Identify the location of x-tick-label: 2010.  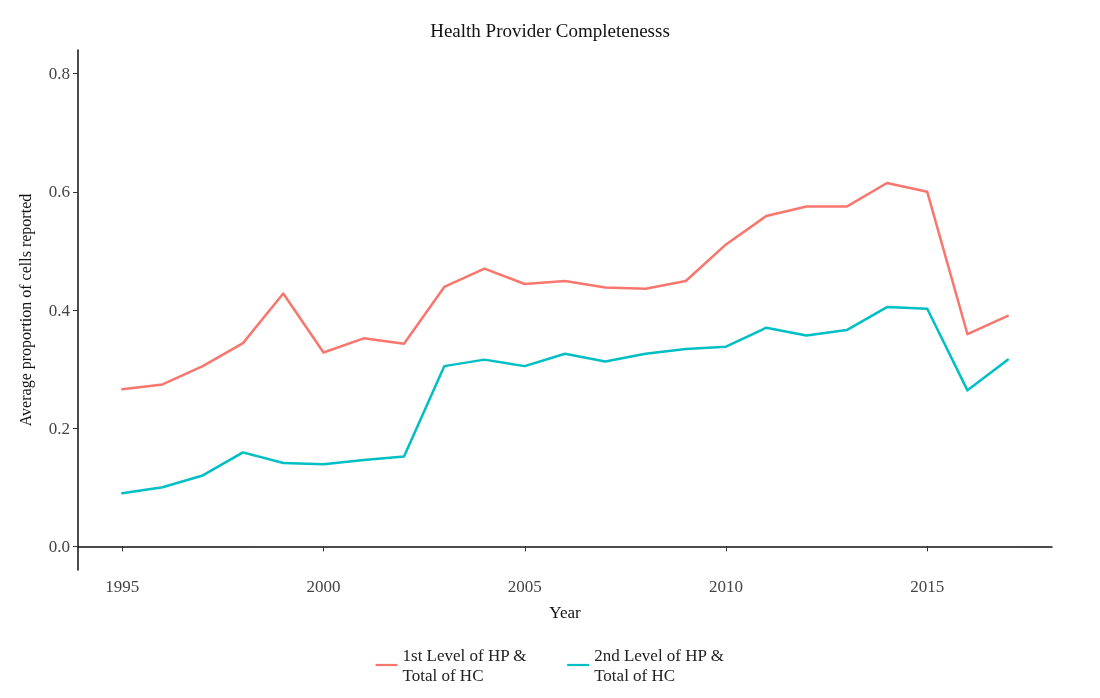
(725, 586).